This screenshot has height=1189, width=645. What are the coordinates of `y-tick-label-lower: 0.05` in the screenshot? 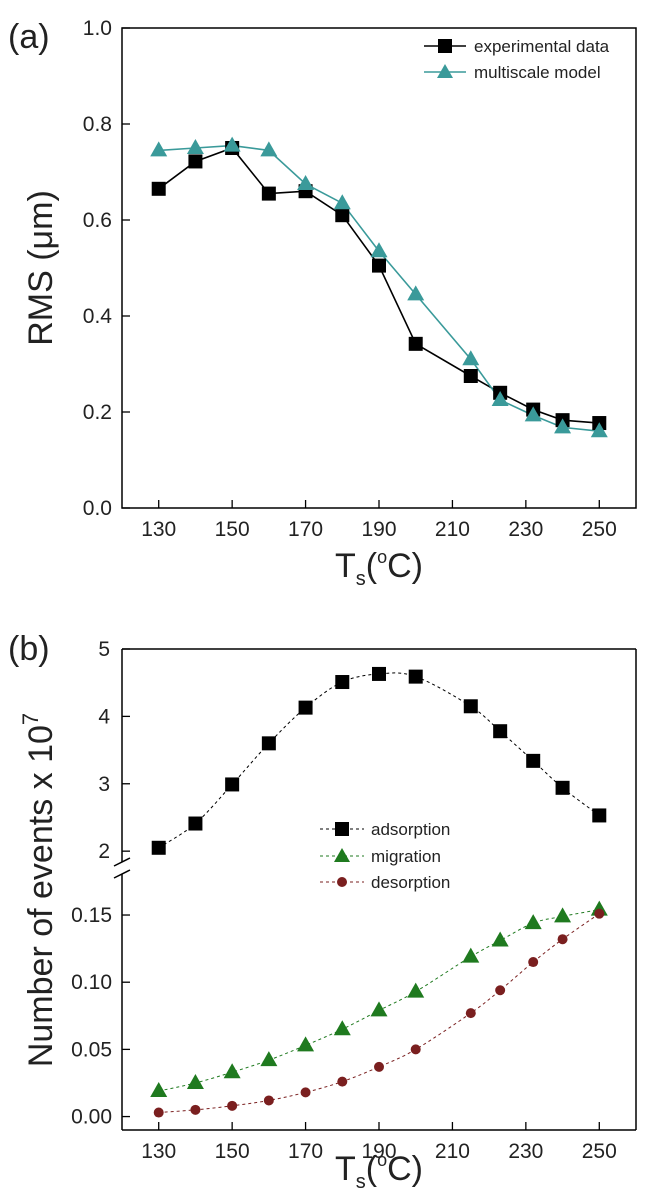 It's located at (91, 1049).